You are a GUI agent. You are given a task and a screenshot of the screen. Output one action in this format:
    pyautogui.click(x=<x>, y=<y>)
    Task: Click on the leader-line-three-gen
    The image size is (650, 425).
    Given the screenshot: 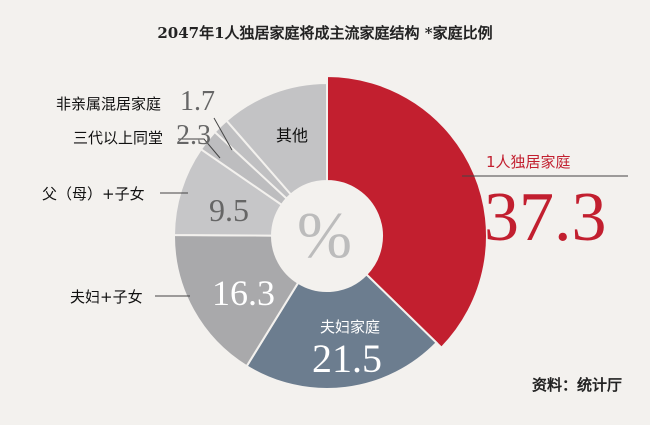 What is the action you would take?
    pyautogui.click(x=199, y=148)
    